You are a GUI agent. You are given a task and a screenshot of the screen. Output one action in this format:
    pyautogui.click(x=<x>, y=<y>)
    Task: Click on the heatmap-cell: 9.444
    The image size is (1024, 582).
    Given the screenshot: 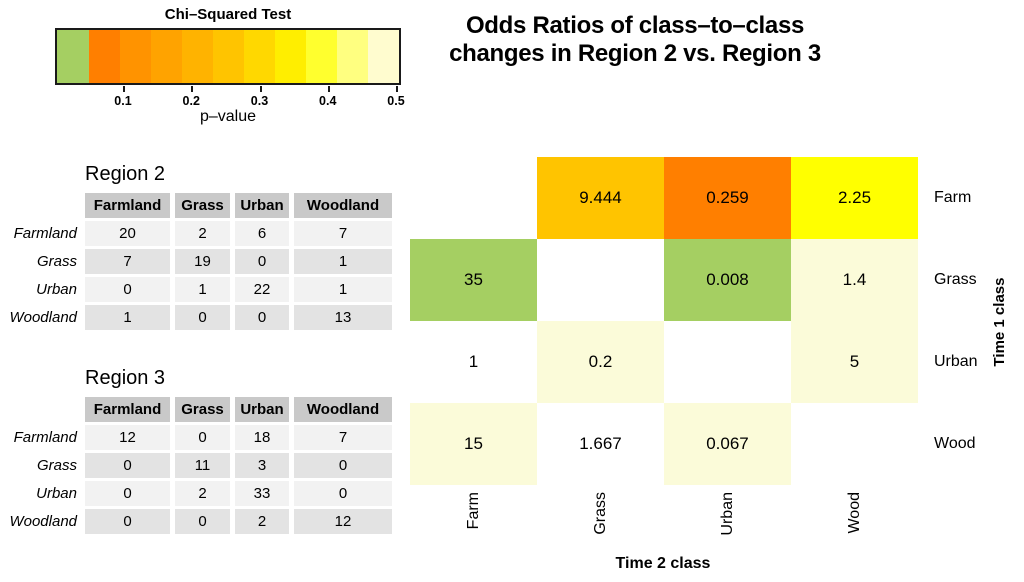 What is the action you would take?
    pyautogui.click(x=600, y=198)
    